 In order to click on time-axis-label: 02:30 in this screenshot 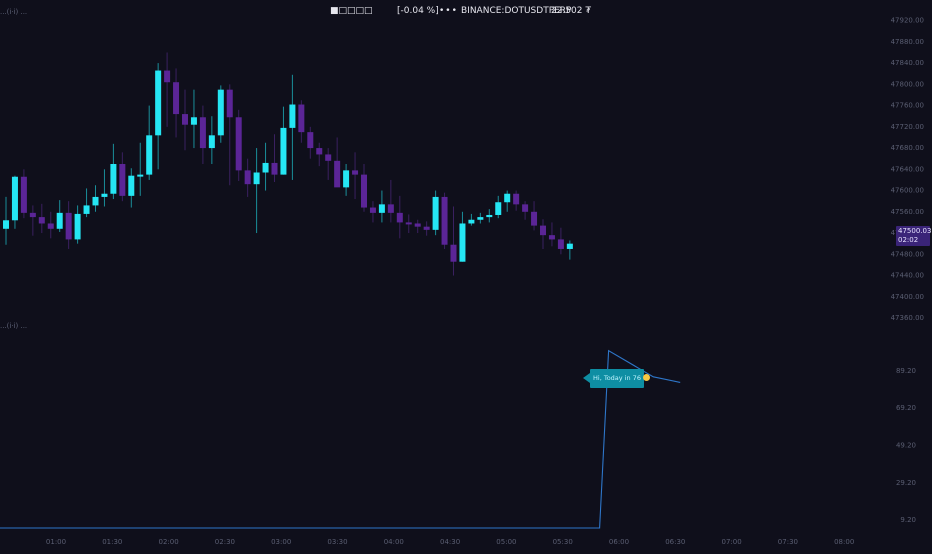, I will do `click(225, 542)`.